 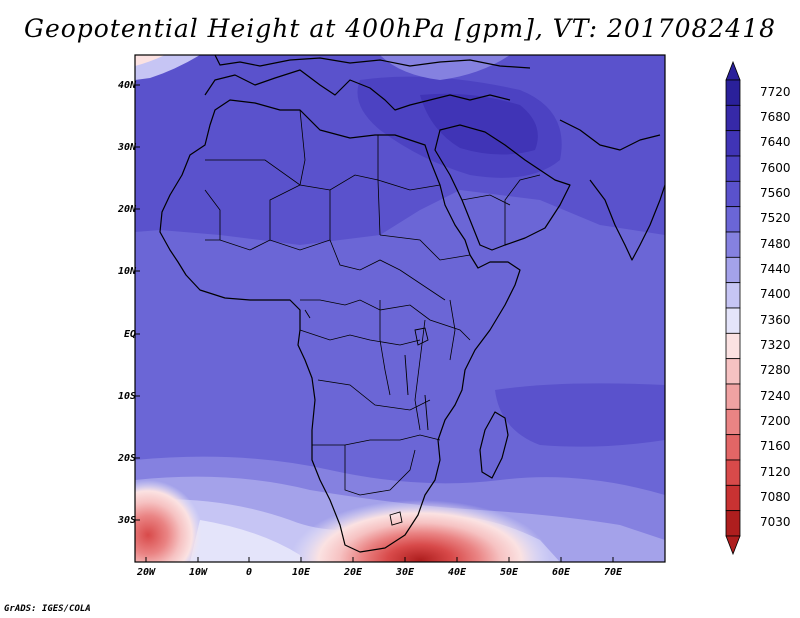 I want to click on colorbar-label: 7480, so click(x=775, y=243).